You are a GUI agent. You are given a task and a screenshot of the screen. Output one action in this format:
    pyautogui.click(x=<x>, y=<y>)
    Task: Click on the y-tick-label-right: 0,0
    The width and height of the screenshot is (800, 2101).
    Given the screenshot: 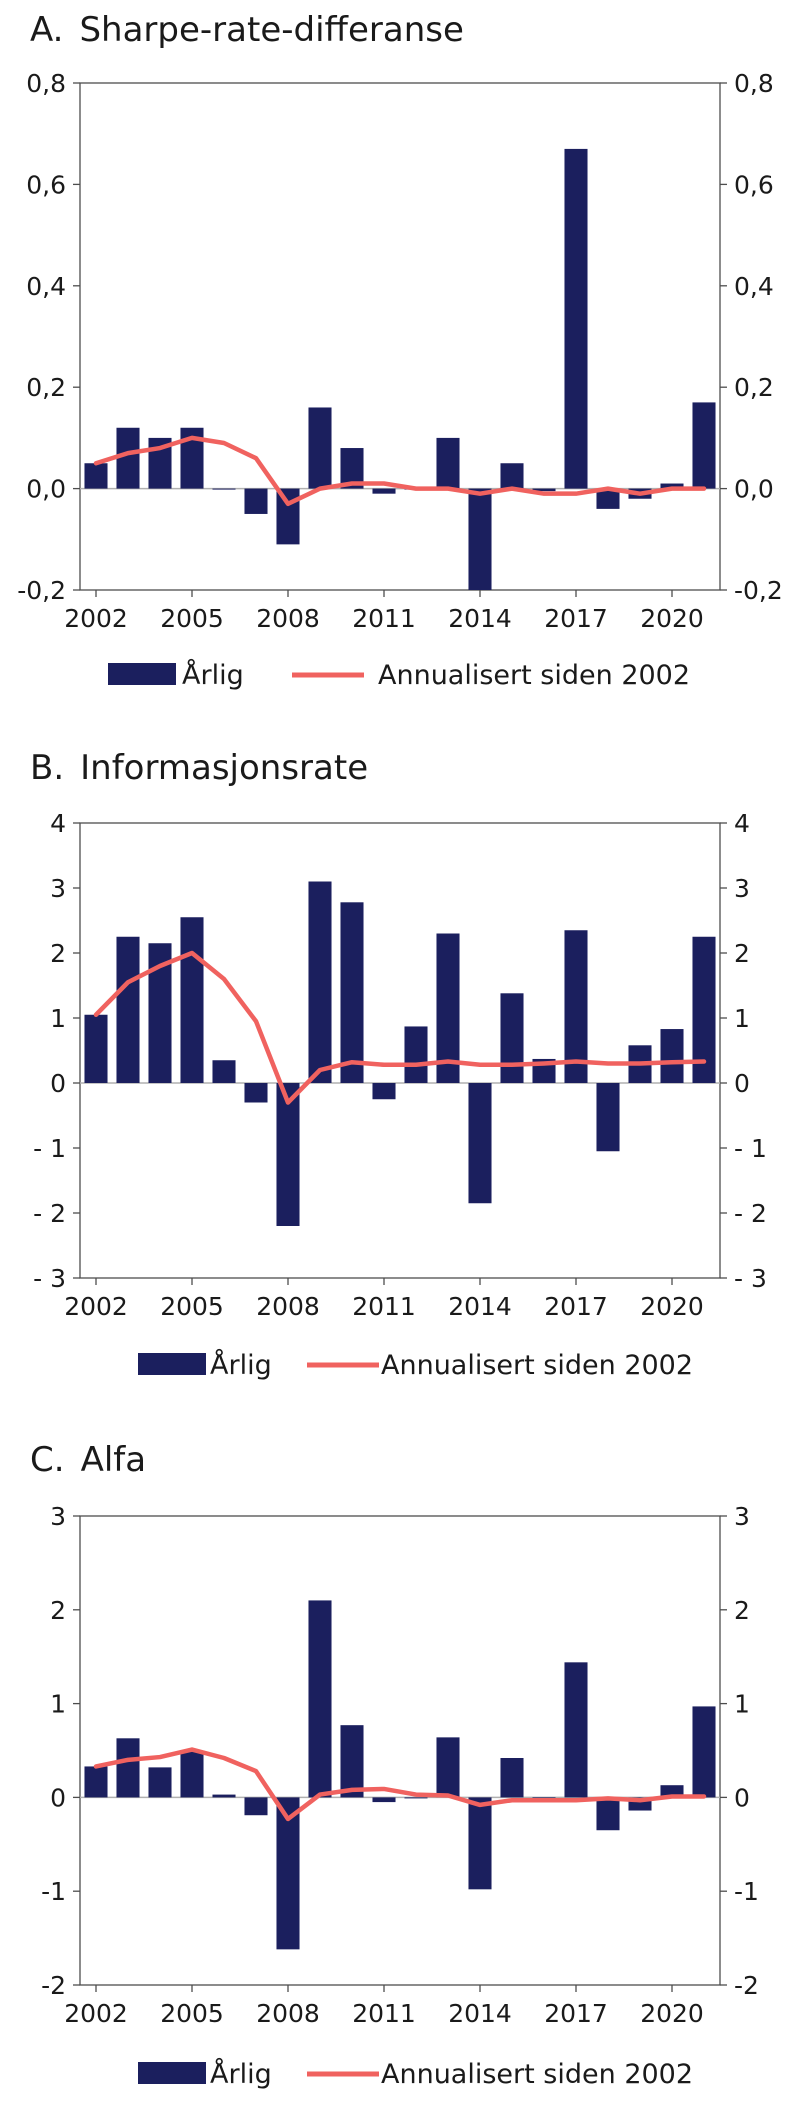 What is the action you would take?
    pyautogui.click(x=754, y=489)
    